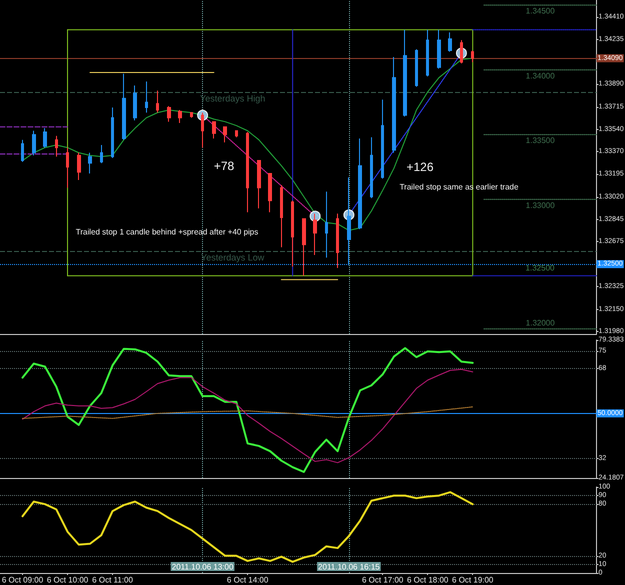  What do you see at coordinates (67, 580) in the screenshot?
I see `x-tick-label: 6 Oct 10:00` at bounding box center [67, 580].